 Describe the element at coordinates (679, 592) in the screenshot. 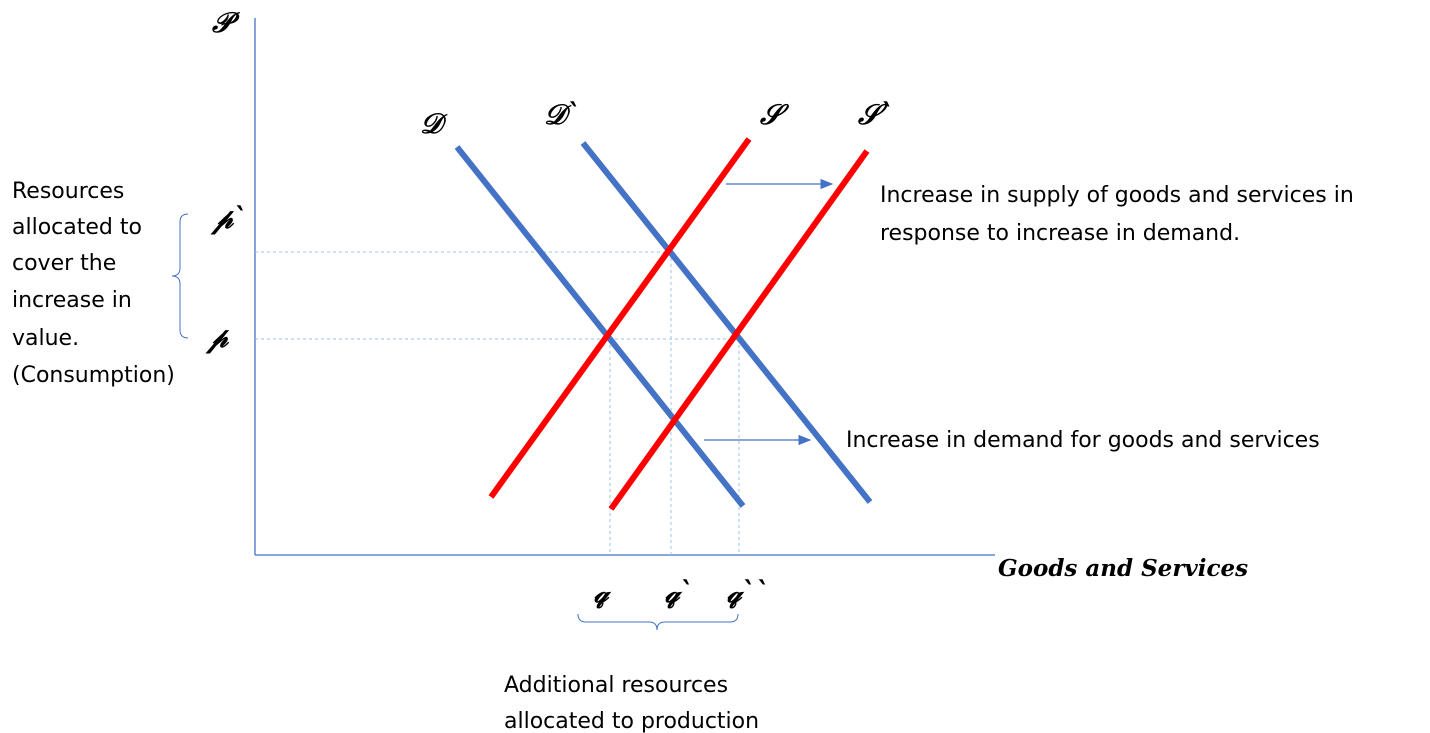

I see `quantity-tick-q-prime: 𝓆`` at that location.